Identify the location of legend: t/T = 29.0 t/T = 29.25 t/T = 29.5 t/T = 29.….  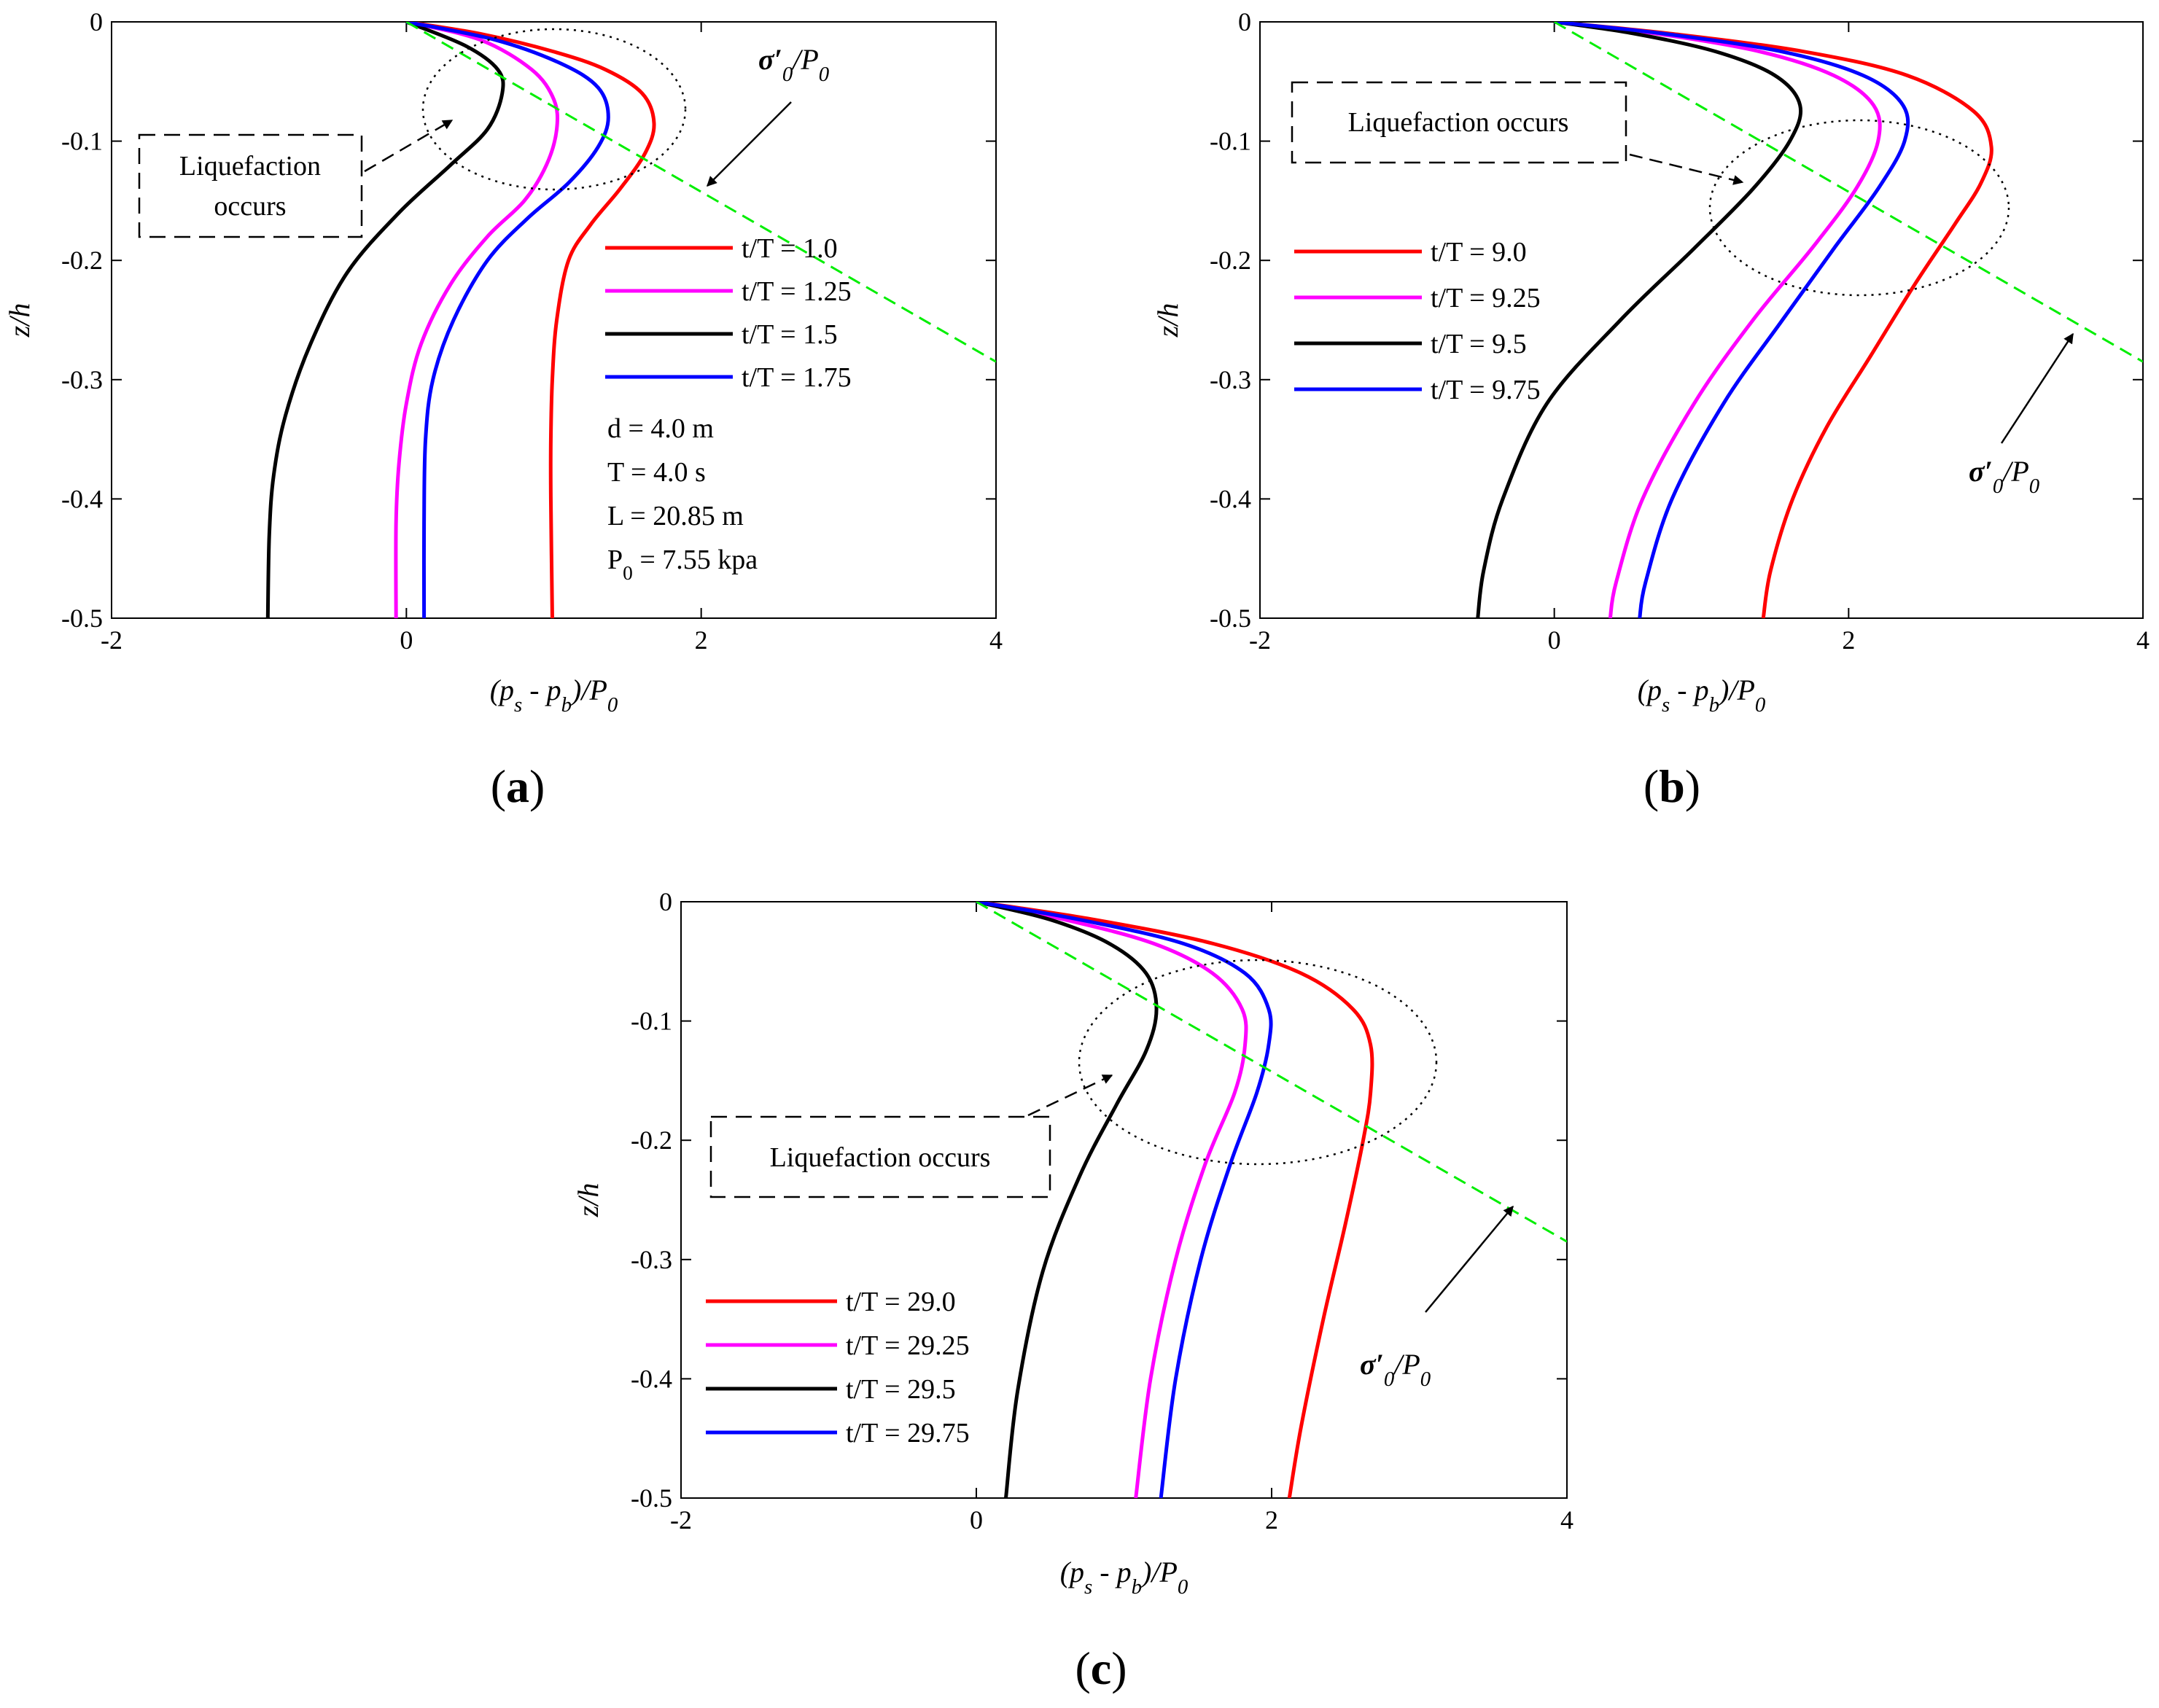
(838, 1367).